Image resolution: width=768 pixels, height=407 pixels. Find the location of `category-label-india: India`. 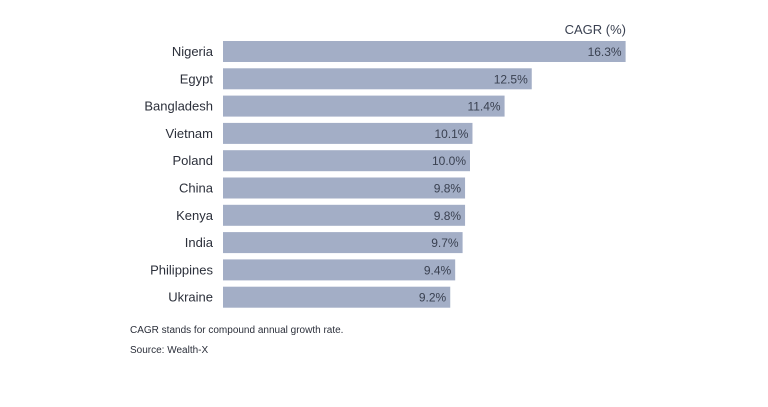

category-label-india: India is located at coordinates (199, 242).